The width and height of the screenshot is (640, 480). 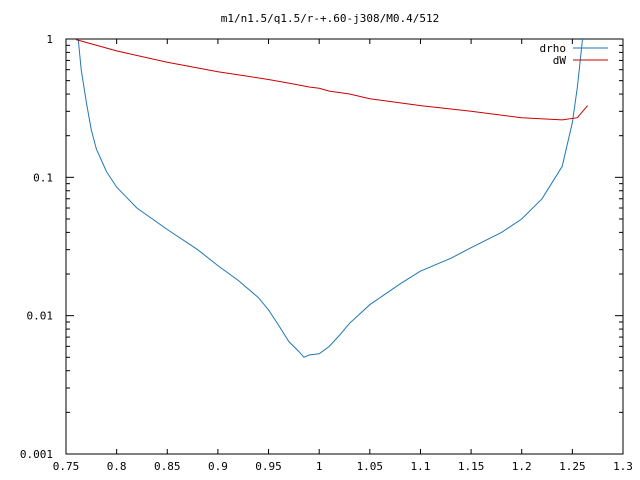 I want to click on y-tick-label: 0.001, so click(x=36, y=454).